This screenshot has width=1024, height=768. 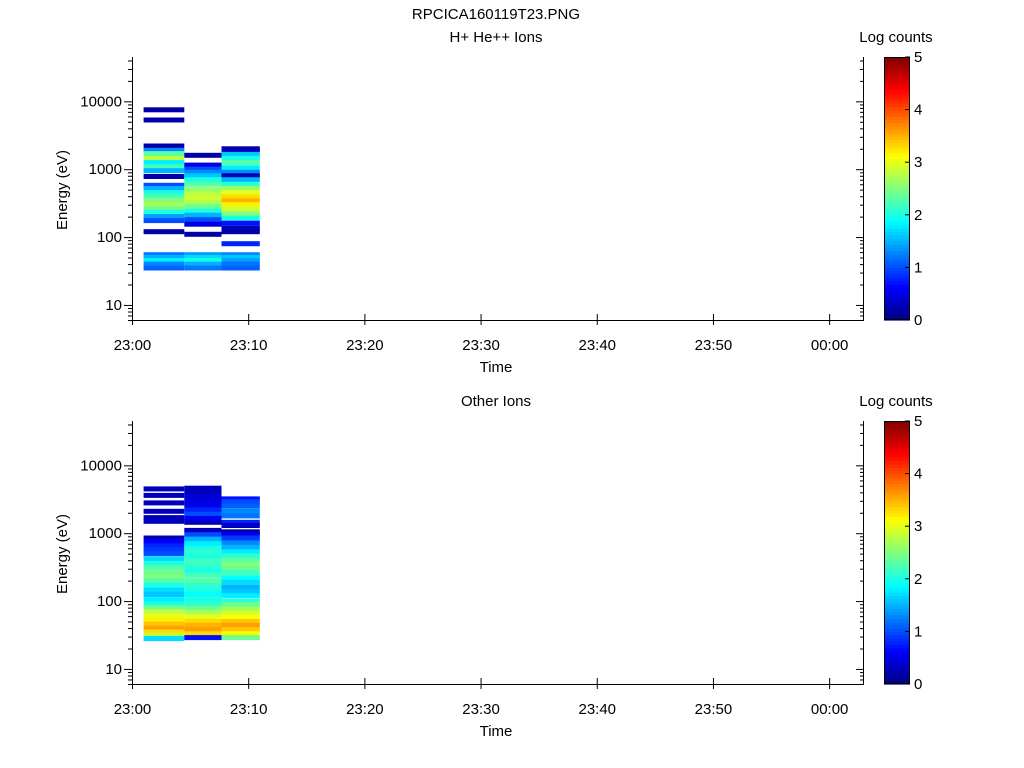 I want to click on colorbar: 0 1 2 3 4 5, so click(x=903, y=189).